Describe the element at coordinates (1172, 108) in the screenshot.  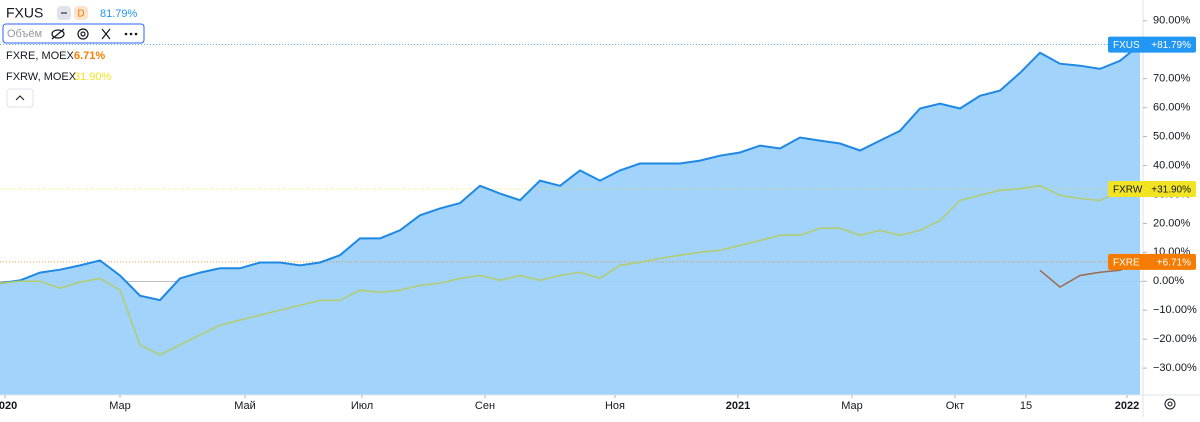
I see `y-tick-label: 60.00%` at that location.